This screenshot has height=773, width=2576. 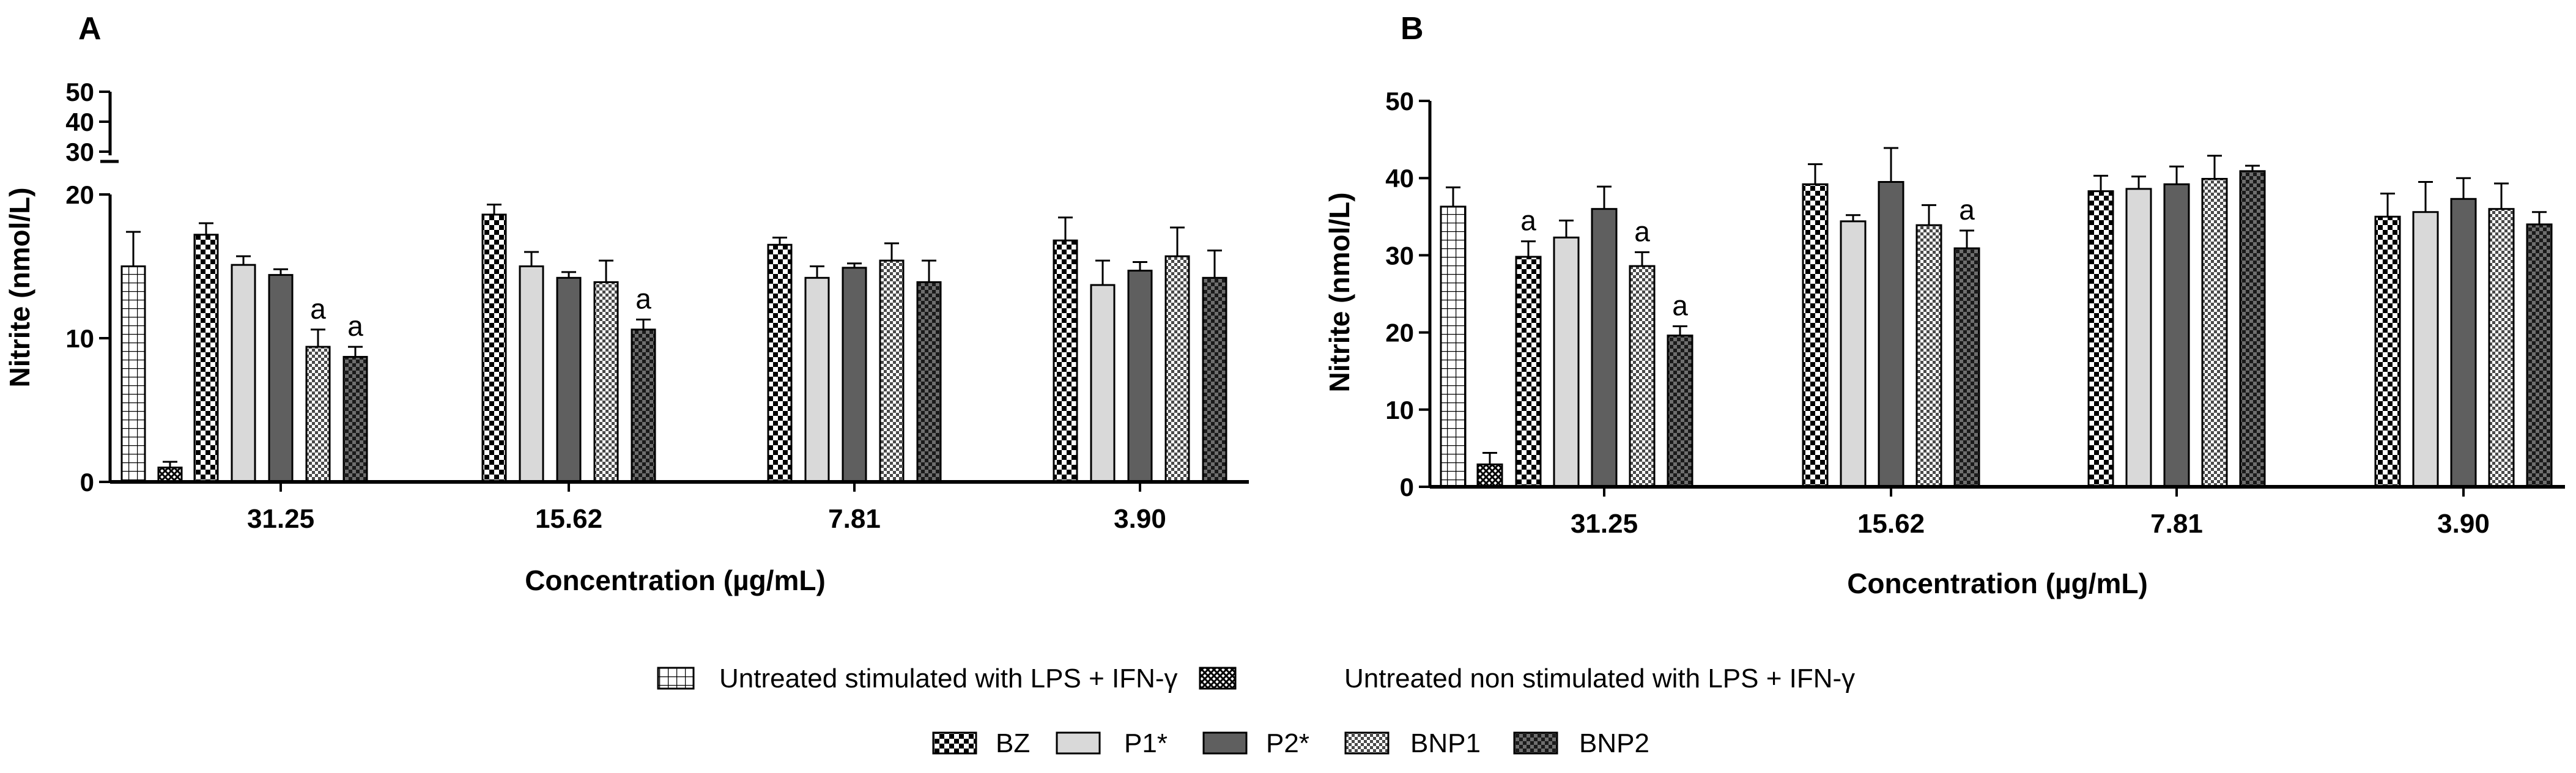 What do you see at coordinates (569, 379) in the screenshot?
I see `panel-a-p2-15-62-bar` at bounding box center [569, 379].